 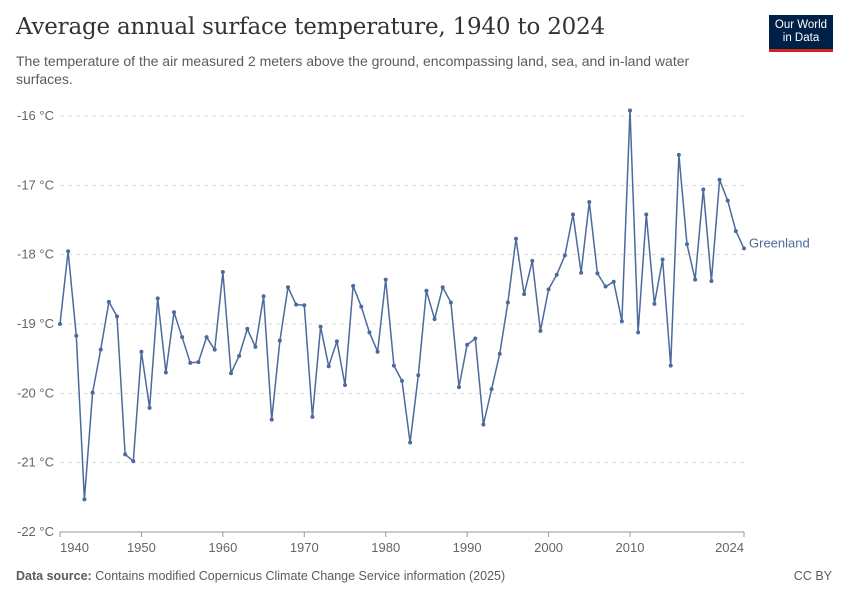 What do you see at coordinates (35, 184) in the screenshot?
I see `y-tick-label: -17 °C` at bounding box center [35, 184].